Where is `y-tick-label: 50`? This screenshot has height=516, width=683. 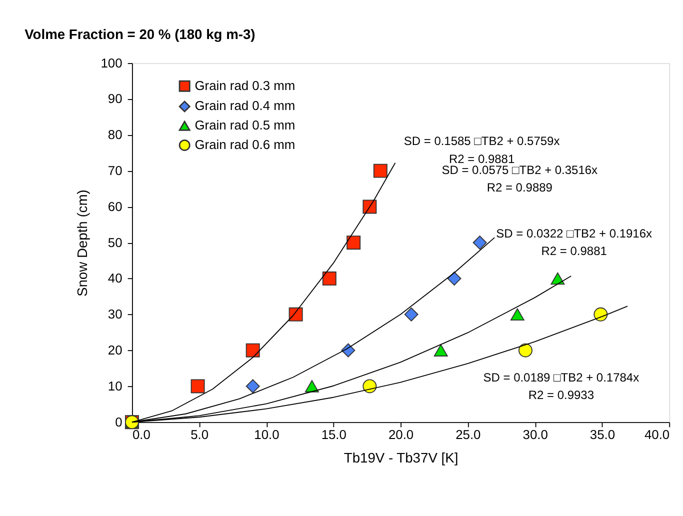 y-tick-label: 50 is located at coordinates (115, 242).